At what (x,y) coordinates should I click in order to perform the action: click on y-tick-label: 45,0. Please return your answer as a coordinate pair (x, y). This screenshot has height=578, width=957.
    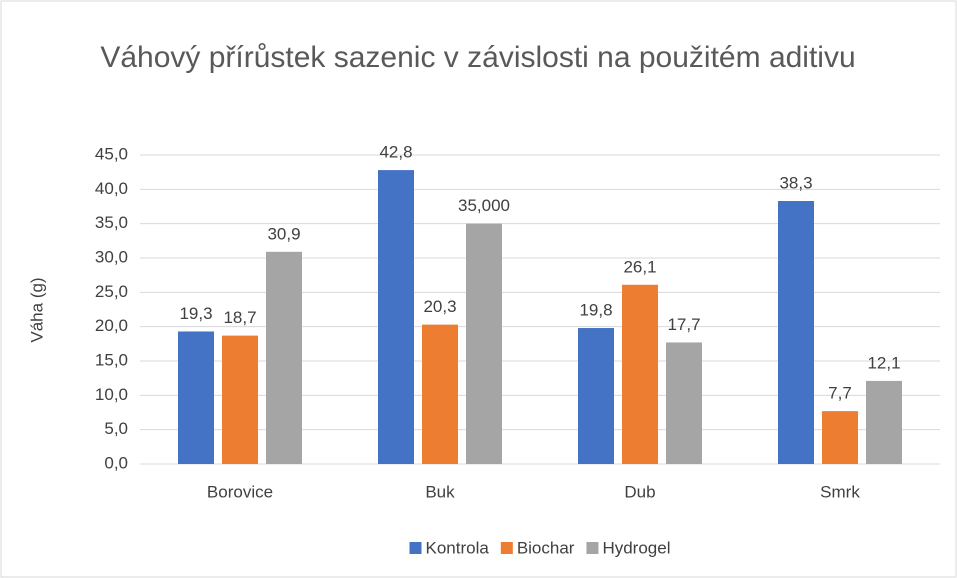
    Looking at the image, I should click on (111, 153).